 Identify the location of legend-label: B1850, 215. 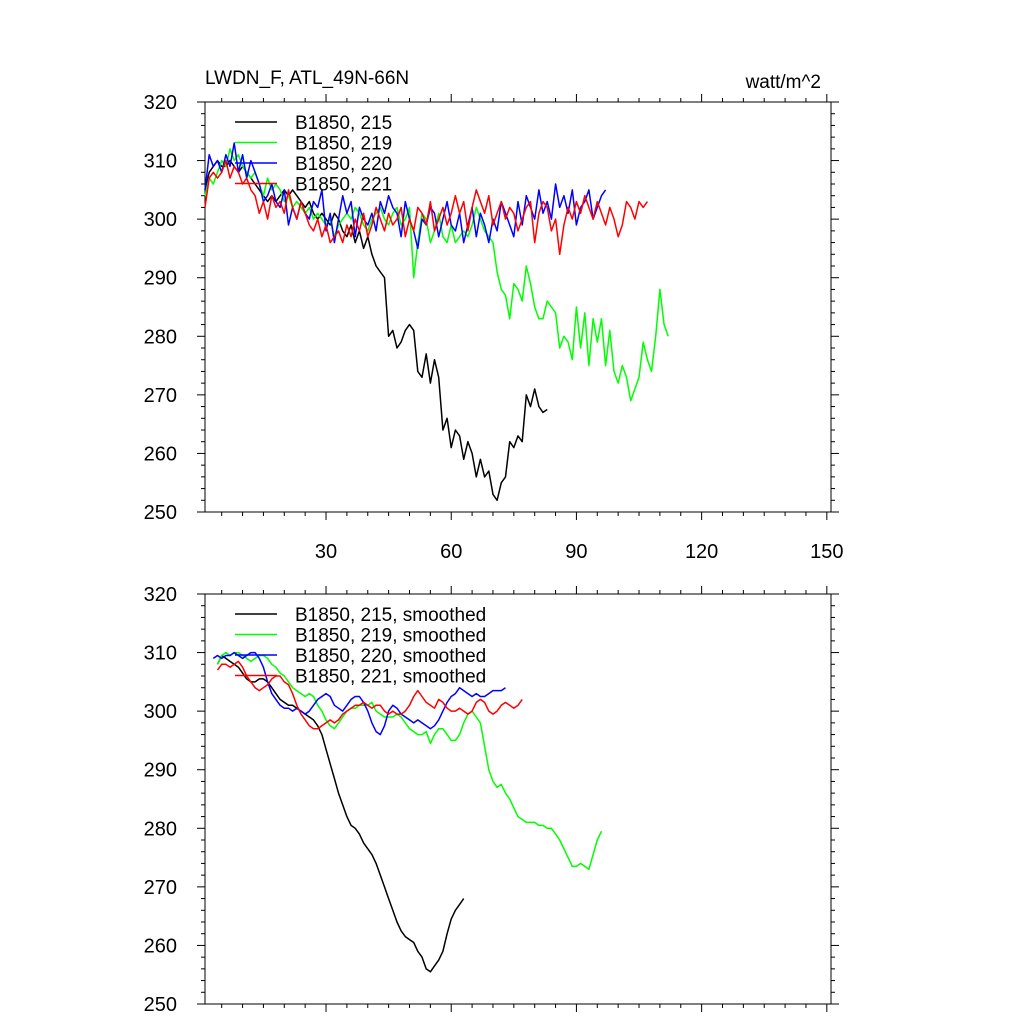
(343, 123).